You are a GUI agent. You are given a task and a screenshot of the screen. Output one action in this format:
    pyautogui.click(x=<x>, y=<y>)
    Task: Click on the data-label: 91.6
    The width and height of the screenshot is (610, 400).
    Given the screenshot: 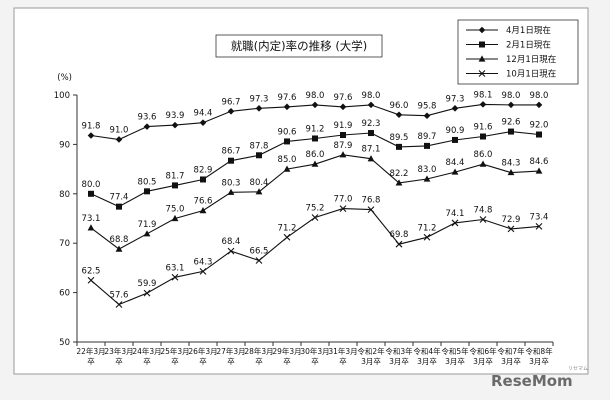 What is the action you would take?
    pyautogui.click(x=483, y=127)
    